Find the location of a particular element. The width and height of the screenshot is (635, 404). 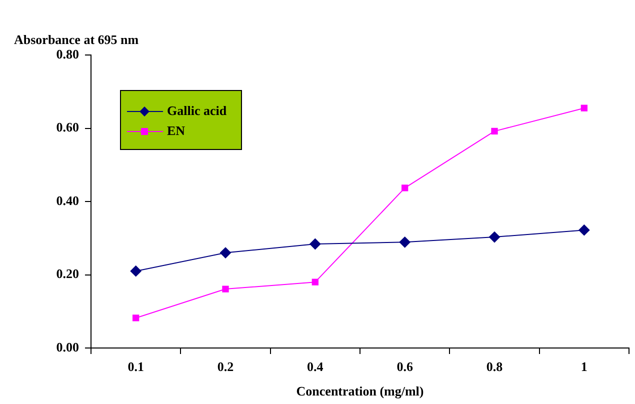

y-tick-label: 0.80 is located at coordinates (67, 54).